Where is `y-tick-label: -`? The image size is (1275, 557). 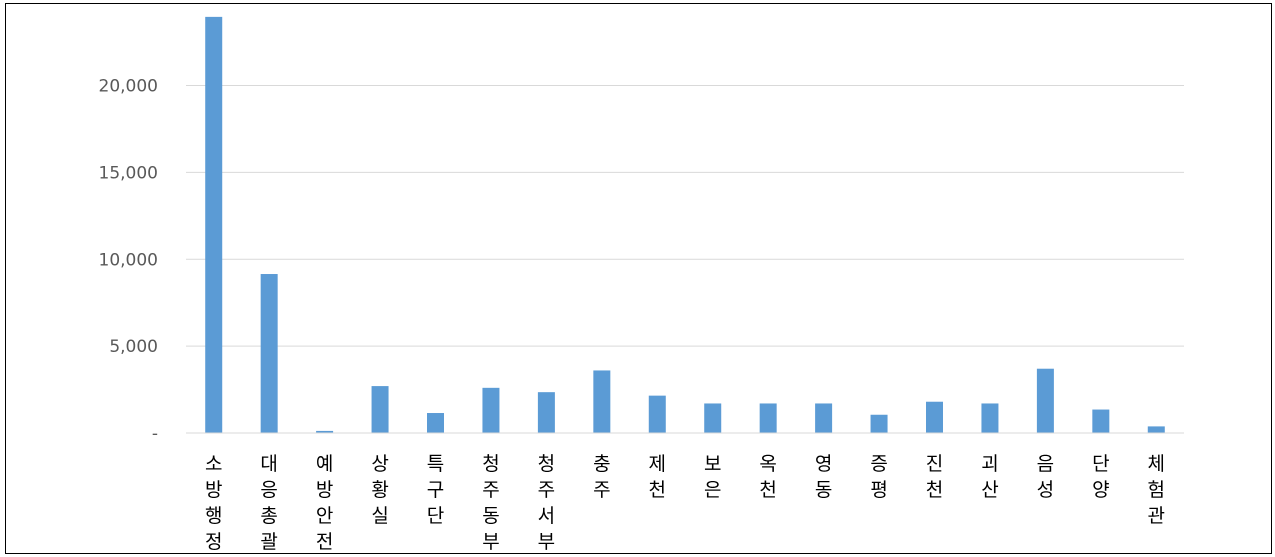 y-tick-label: - is located at coordinates (155, 434).